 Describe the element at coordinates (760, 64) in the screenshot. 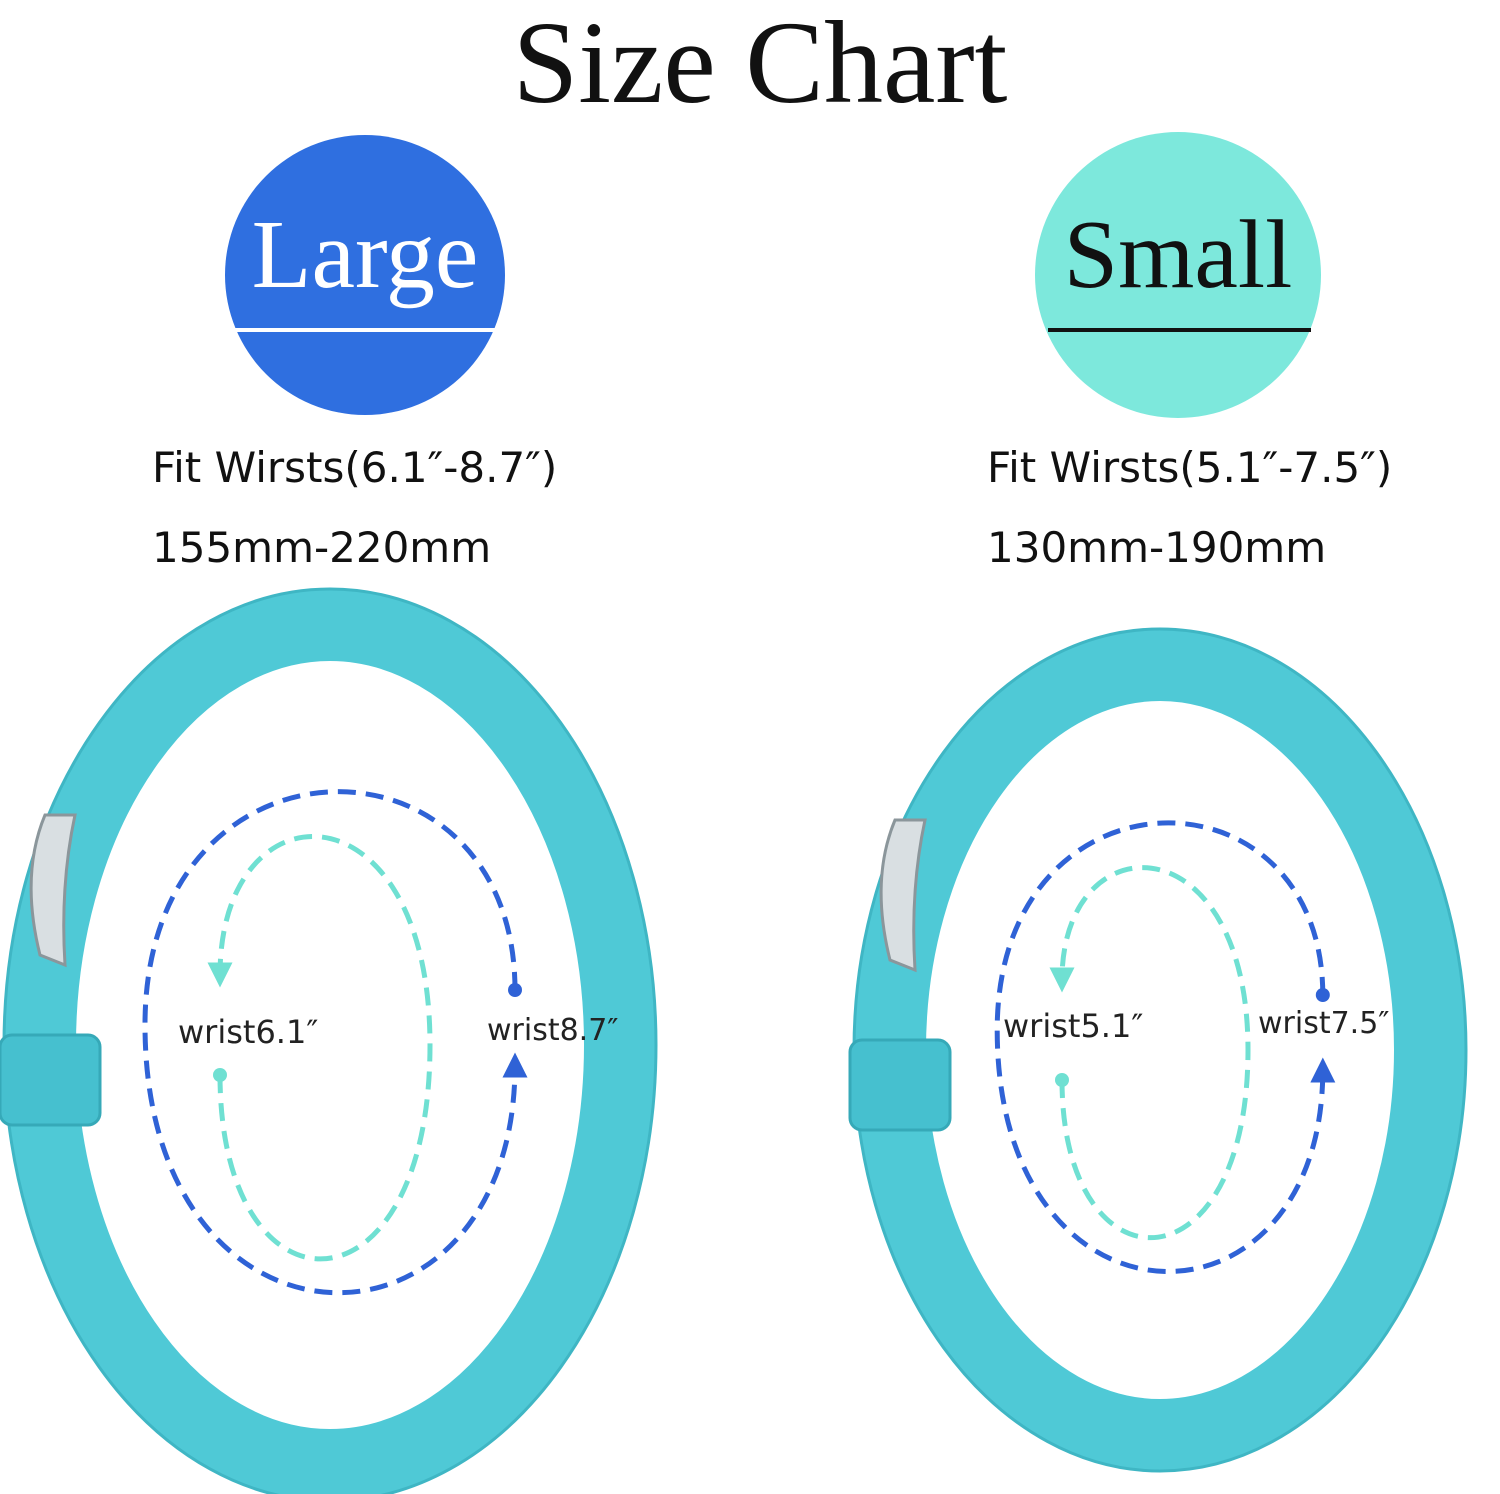

I see `title: Size Chart` at that location.